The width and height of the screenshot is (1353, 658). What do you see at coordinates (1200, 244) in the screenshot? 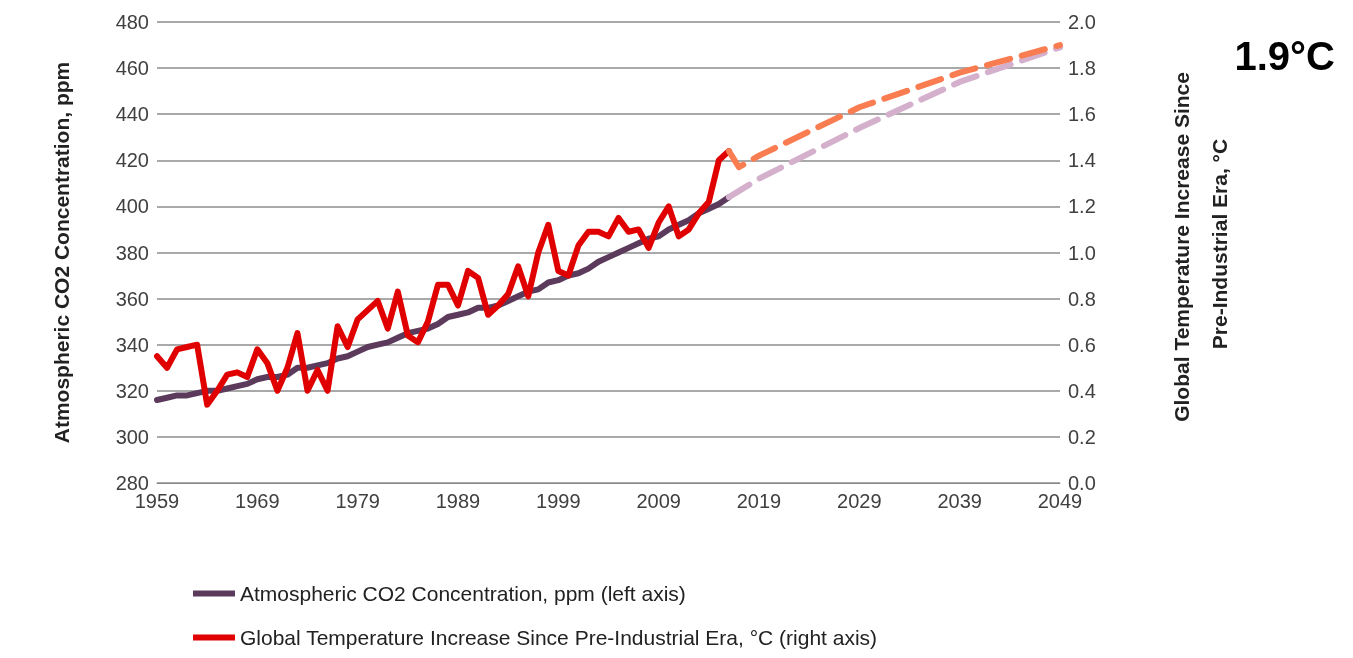
I see `y2-axis-title: Global Temperature Increase Since Pre-Industrial Era, °C` at bounding box center [1200, 244].